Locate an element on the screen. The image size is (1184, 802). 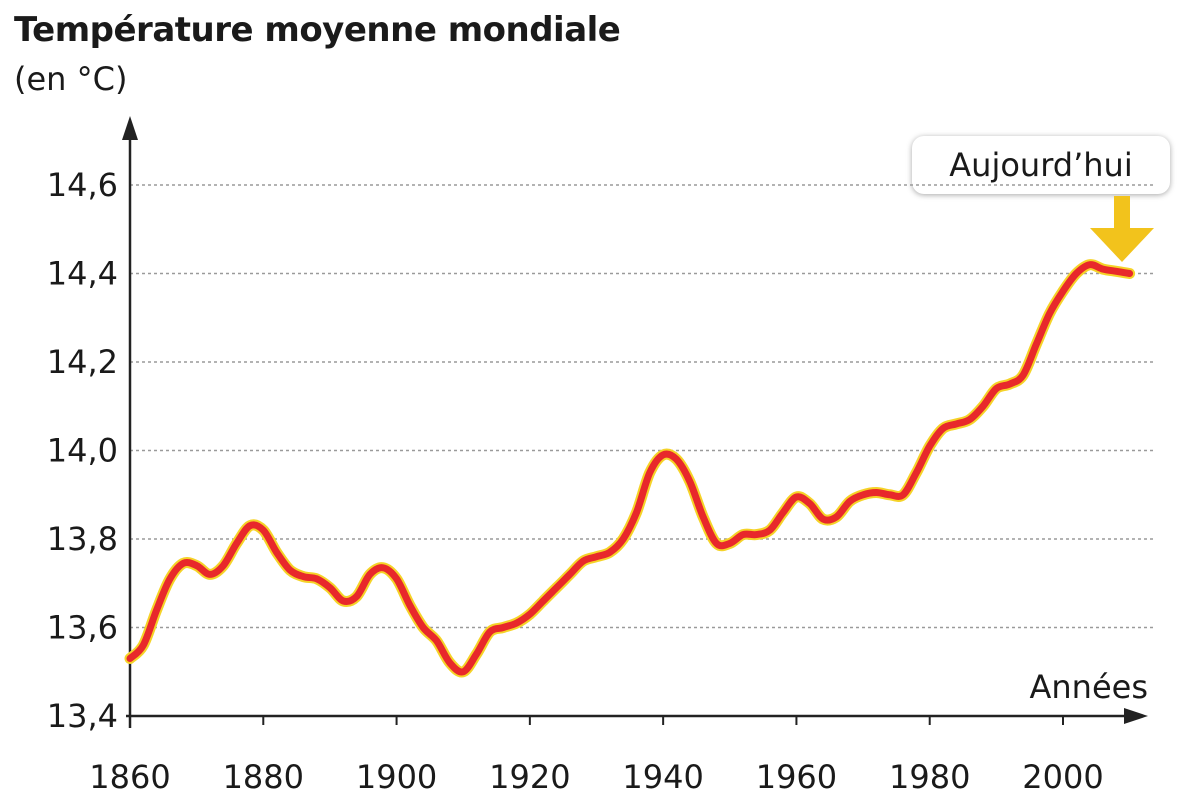
y-tick-label: 13,6 is located at coordinates (82, 628).